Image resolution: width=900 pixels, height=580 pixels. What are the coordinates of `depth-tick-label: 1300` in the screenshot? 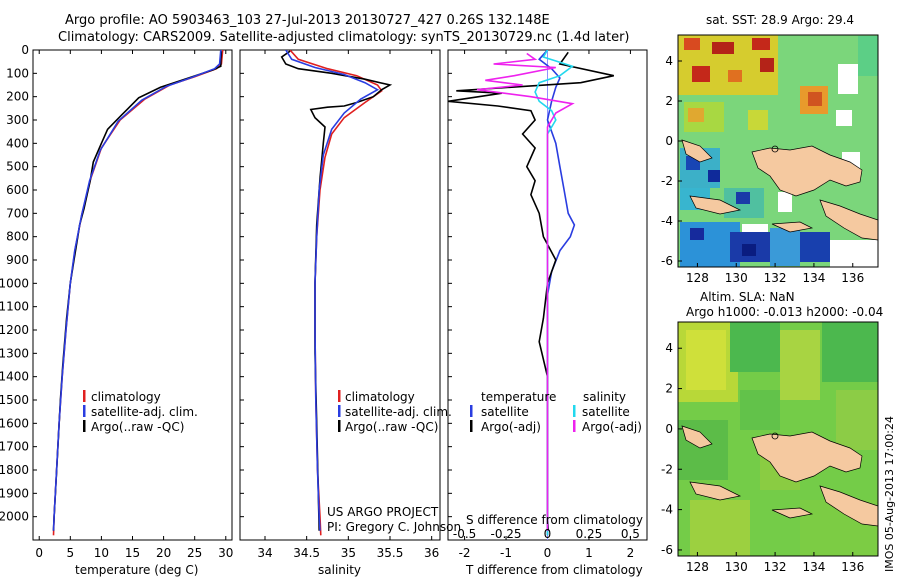 It's located at (14, 353).